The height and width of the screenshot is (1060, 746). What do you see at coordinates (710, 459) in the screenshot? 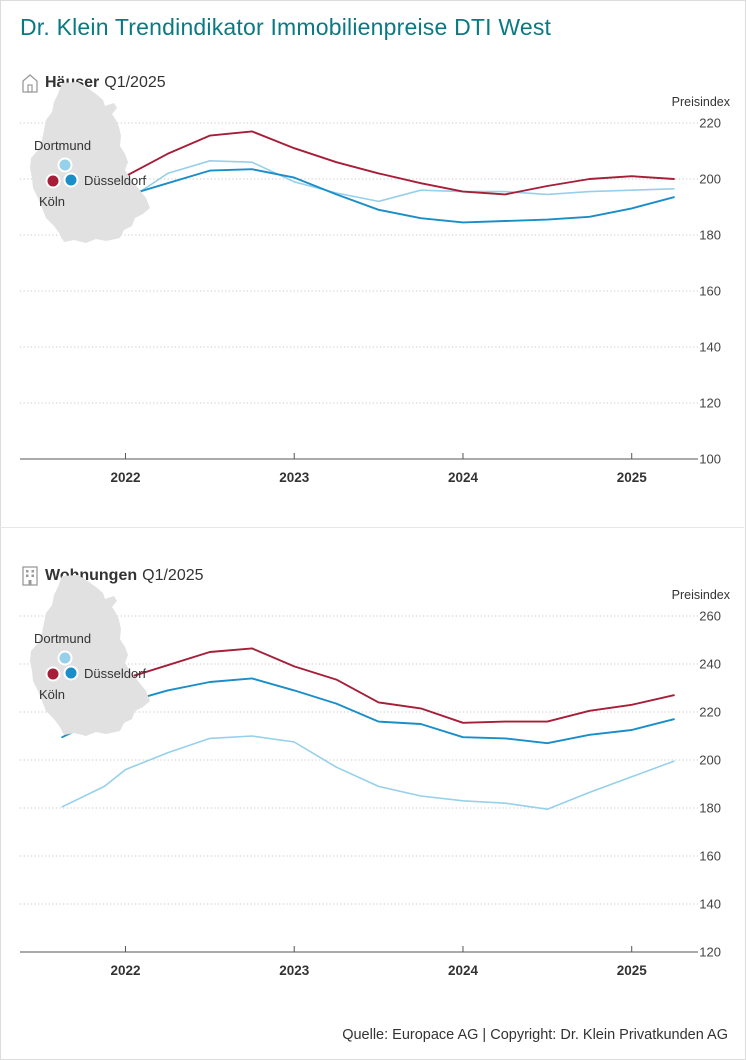
I see `y-tick-label: 100` at bounding box center [710, 459].